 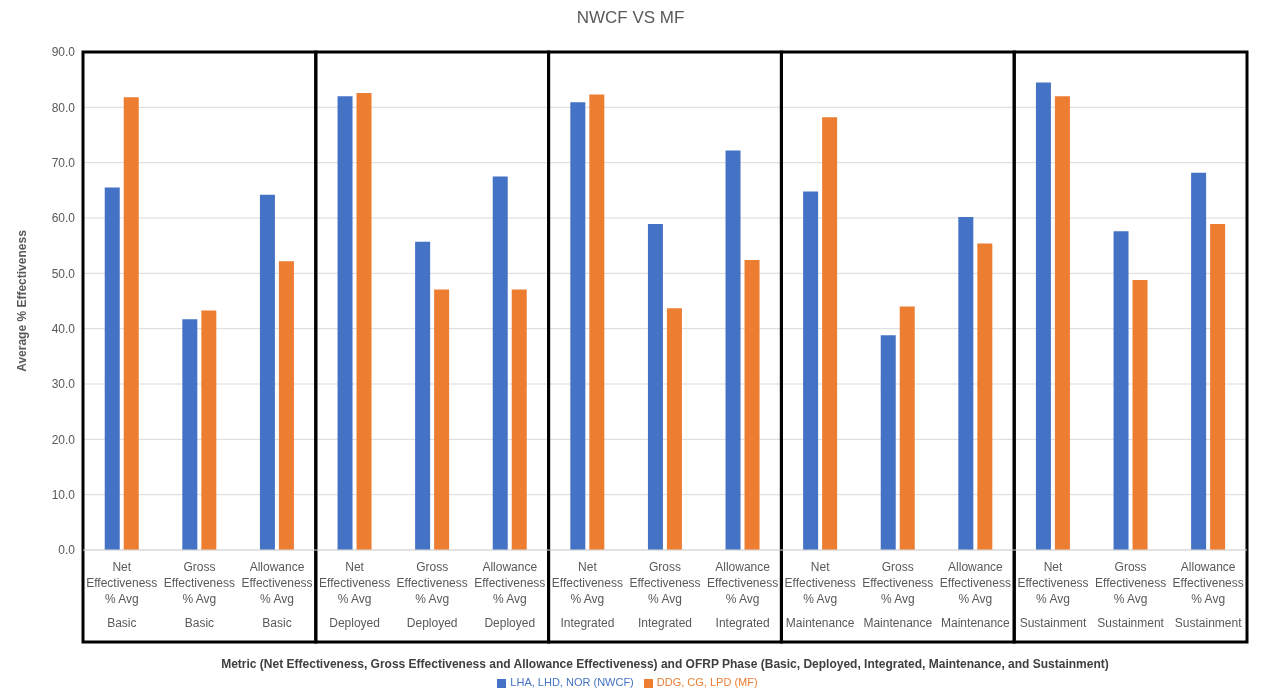 What do you see at coordinates (277, 595) in the screenshot?
I see `x-tick-label: Allowance Effectiveness % Avg Basic` at bounding box center [277, 595].